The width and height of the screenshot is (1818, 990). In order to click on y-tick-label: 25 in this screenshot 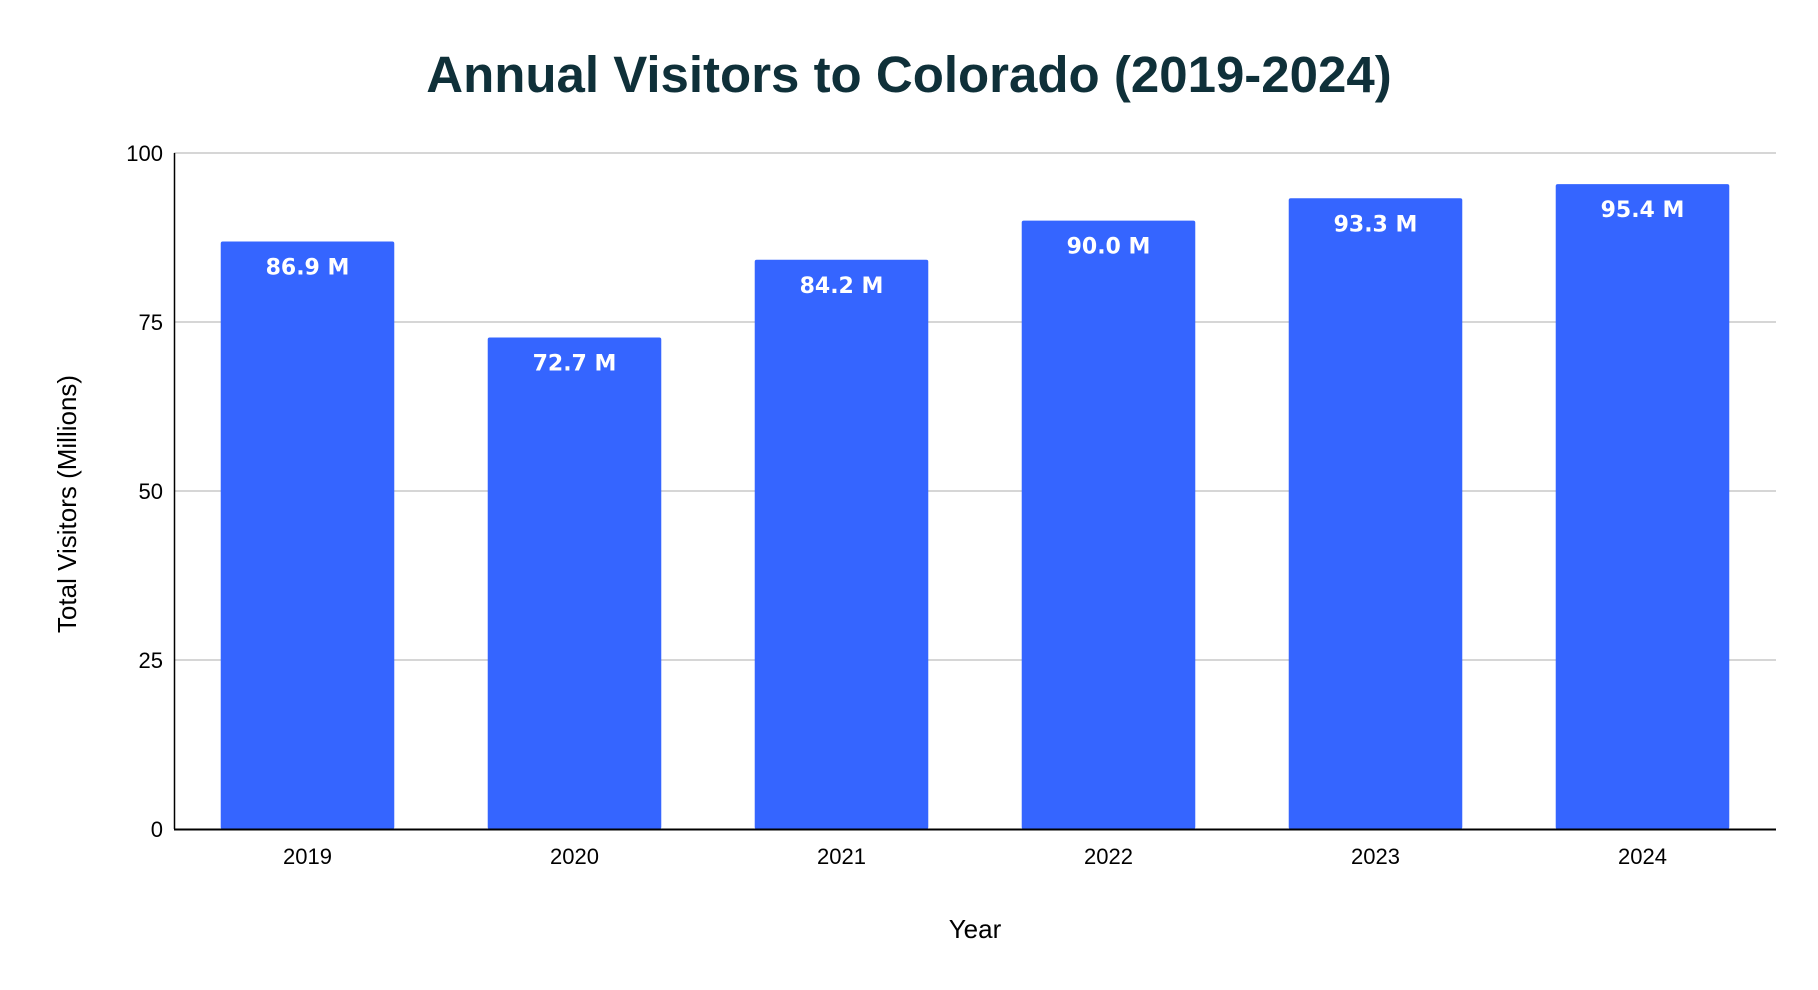, I will do `click(151, 660)`.